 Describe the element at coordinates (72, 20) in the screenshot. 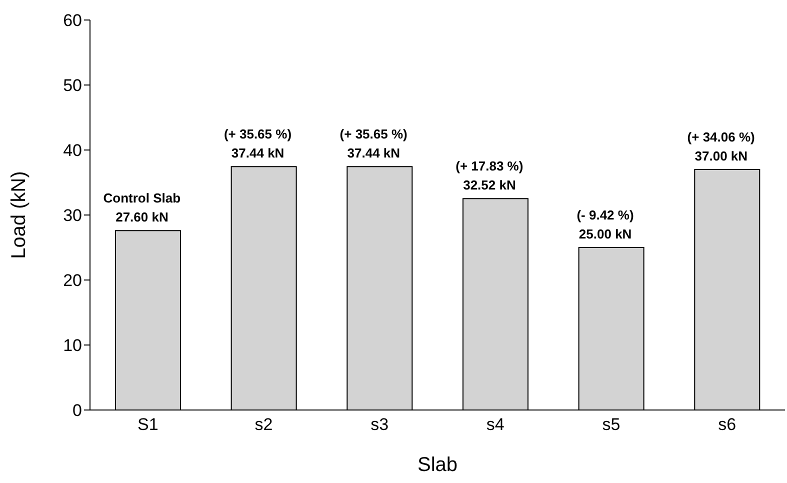

I see `y-tick-label: 60` at that location.